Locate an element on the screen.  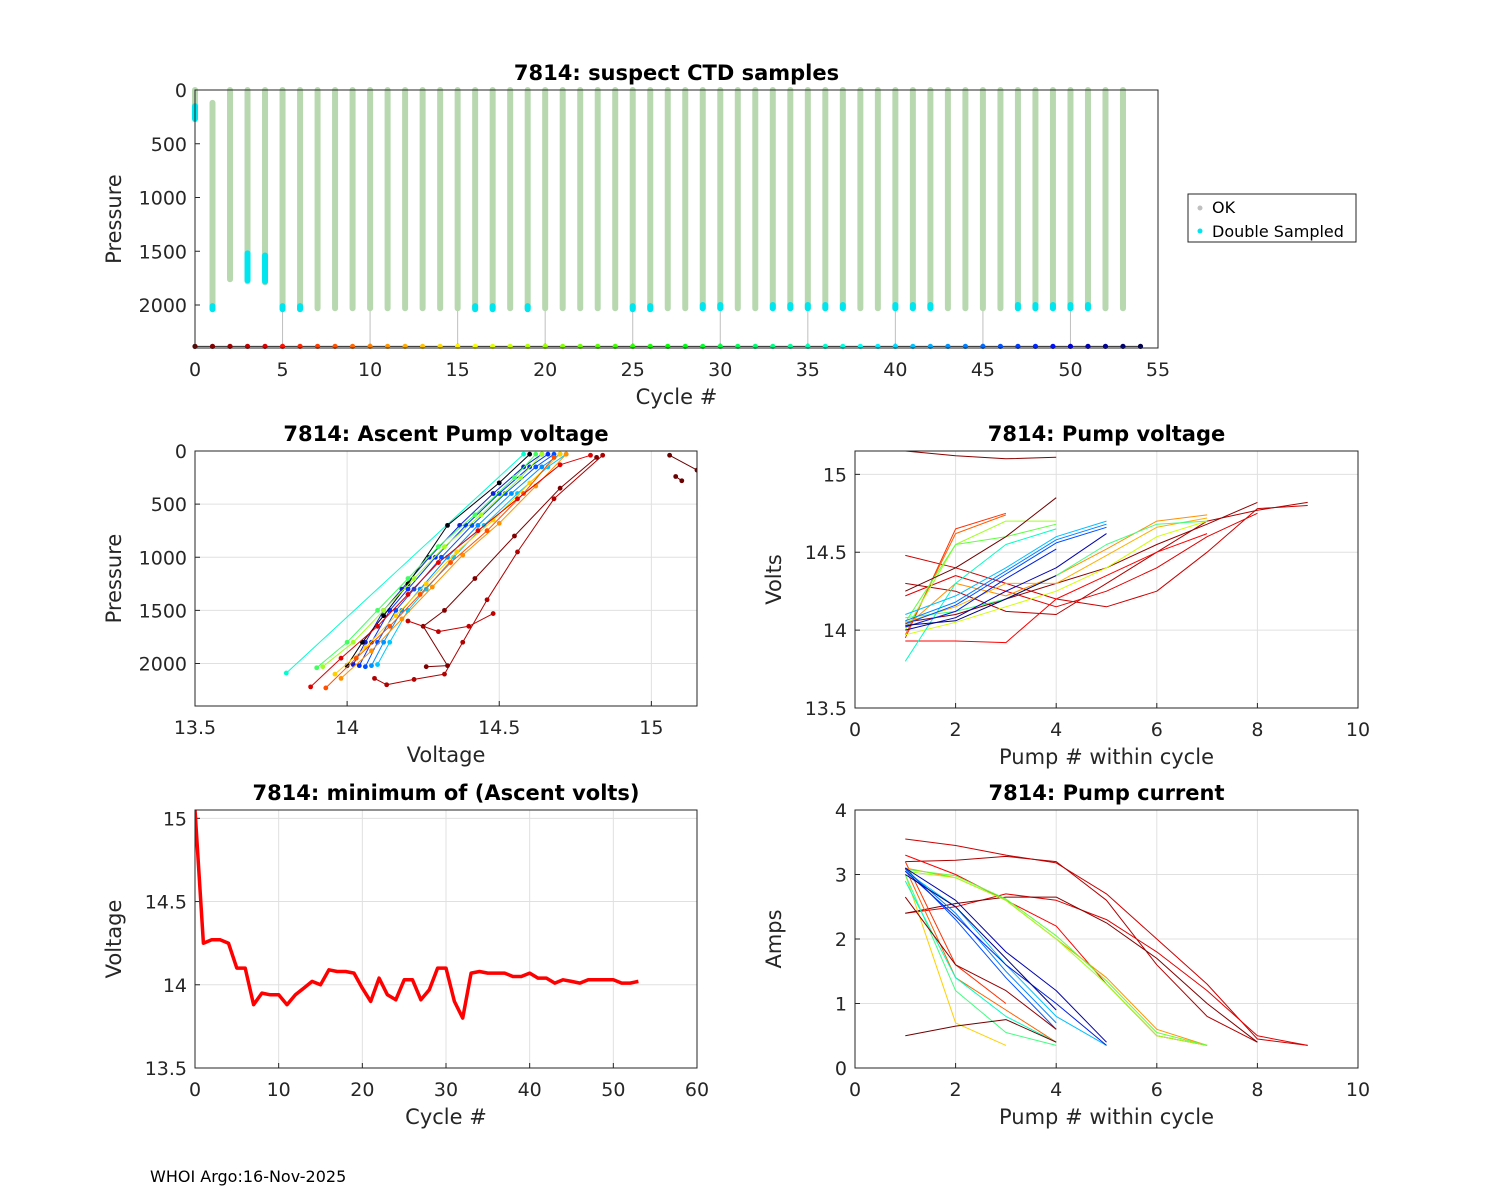
minvolt-title: 7814: minimum of (Ascent volts) is located at coordinates (445, 793).